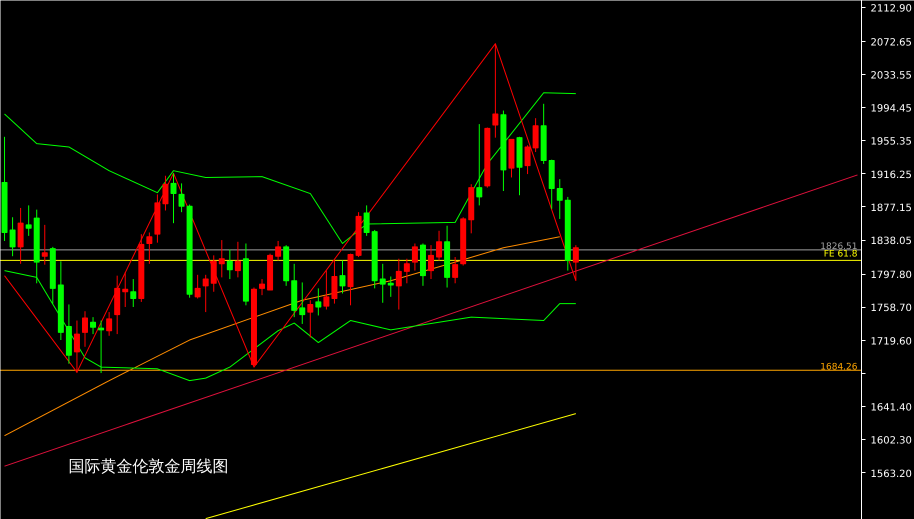 This screenshot has height=519, width=914. What do you see at coordinates (891, 276) in the screenshot?
I see `y-tick-label: 1797.80` at bounding box center [891, 276].